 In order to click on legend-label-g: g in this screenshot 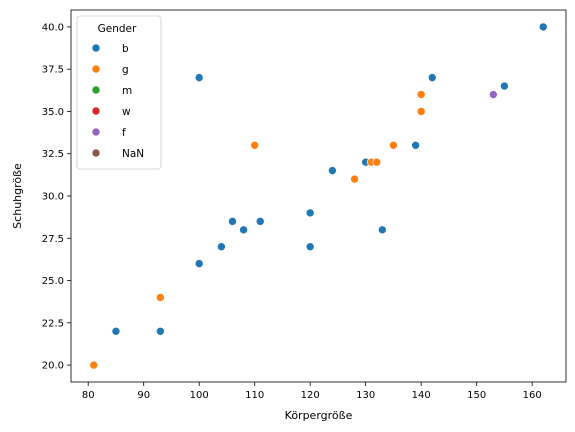, I will do `click(125, 70)`.